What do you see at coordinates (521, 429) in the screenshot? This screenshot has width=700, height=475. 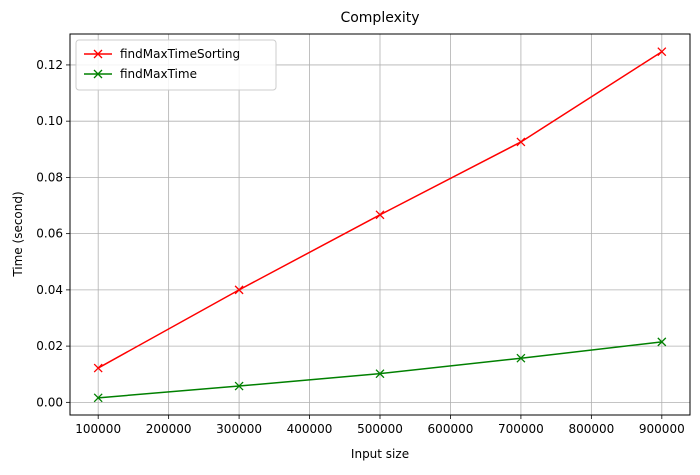 I see `x-tick-label: 700000` at bounding box center [521, 429].